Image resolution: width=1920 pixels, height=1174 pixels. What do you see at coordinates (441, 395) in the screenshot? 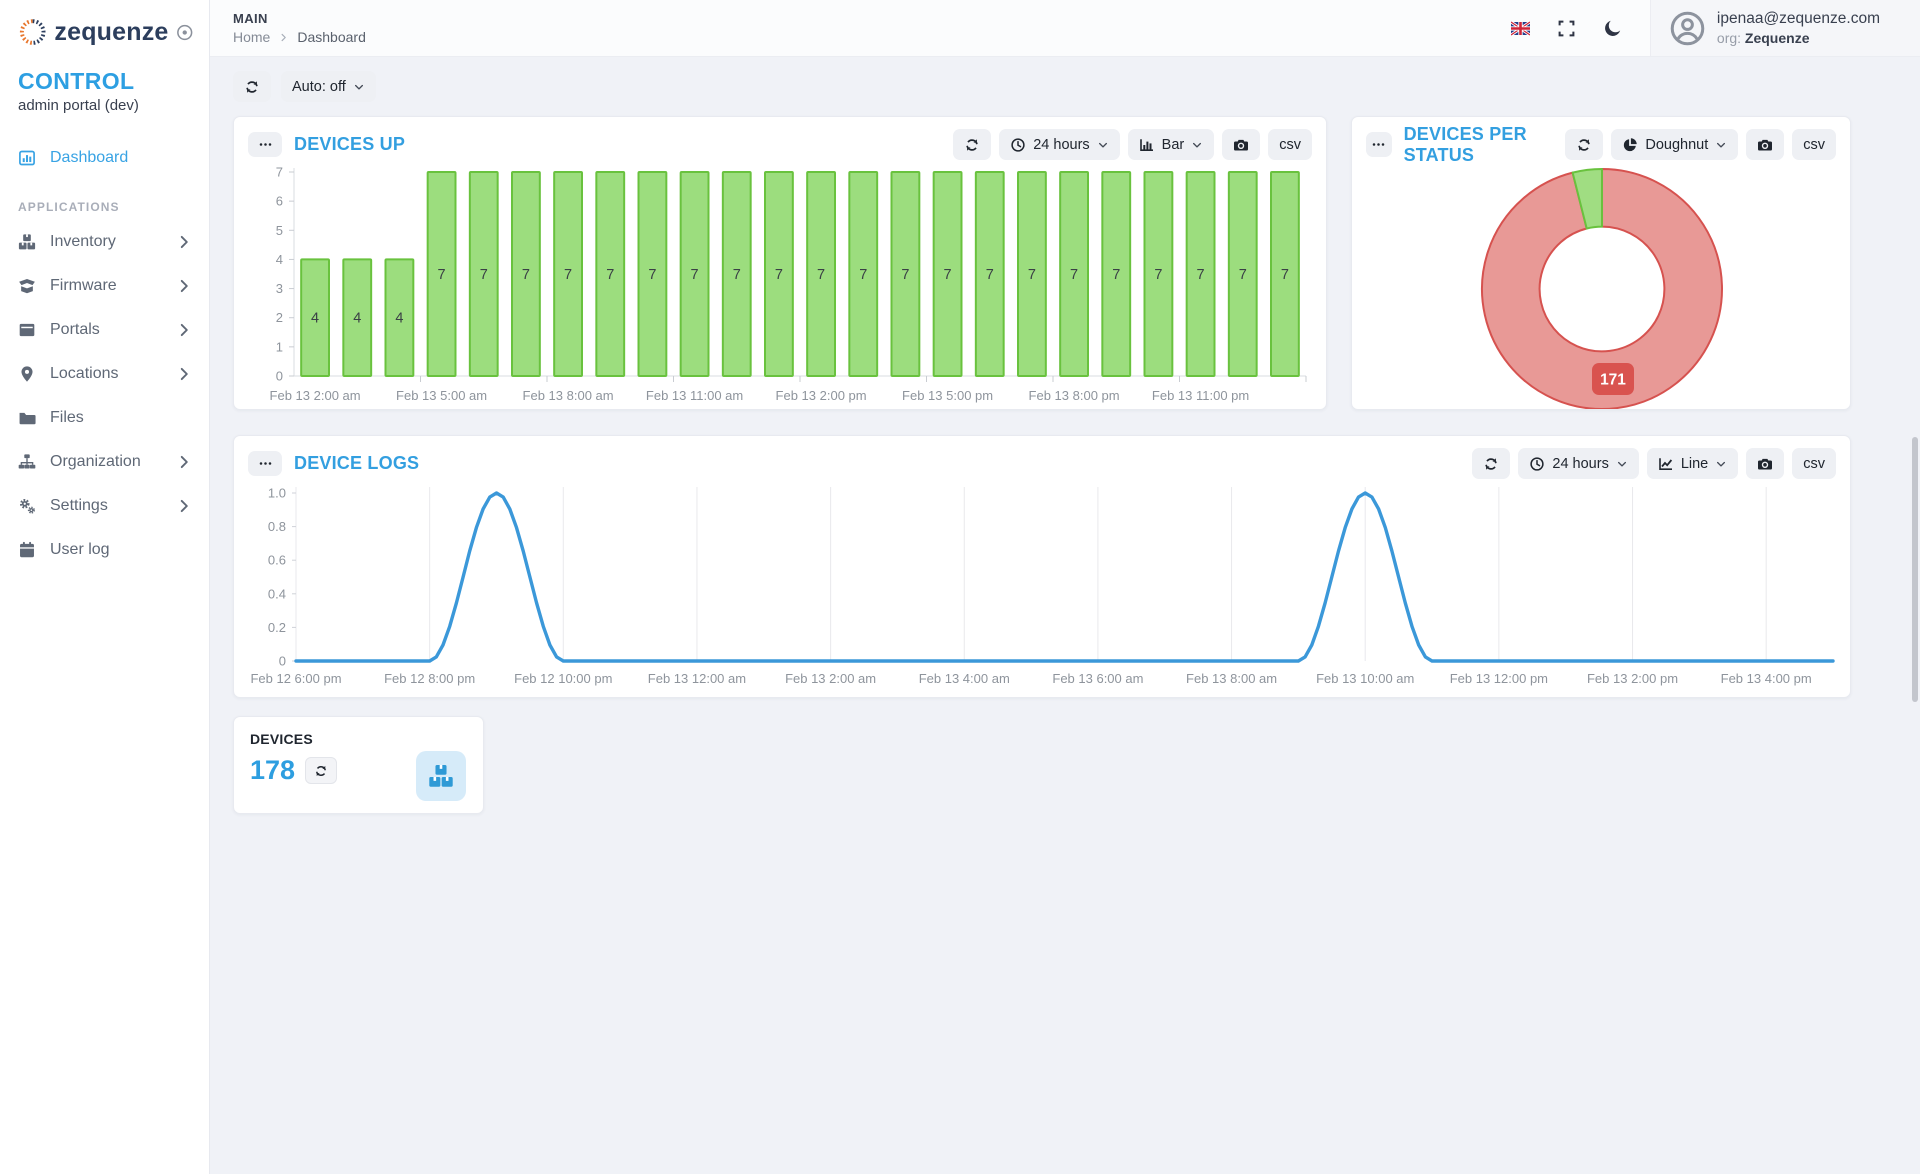
I see `svg-text: Feb 13 5:00 am` at bounding box center [441, 395].